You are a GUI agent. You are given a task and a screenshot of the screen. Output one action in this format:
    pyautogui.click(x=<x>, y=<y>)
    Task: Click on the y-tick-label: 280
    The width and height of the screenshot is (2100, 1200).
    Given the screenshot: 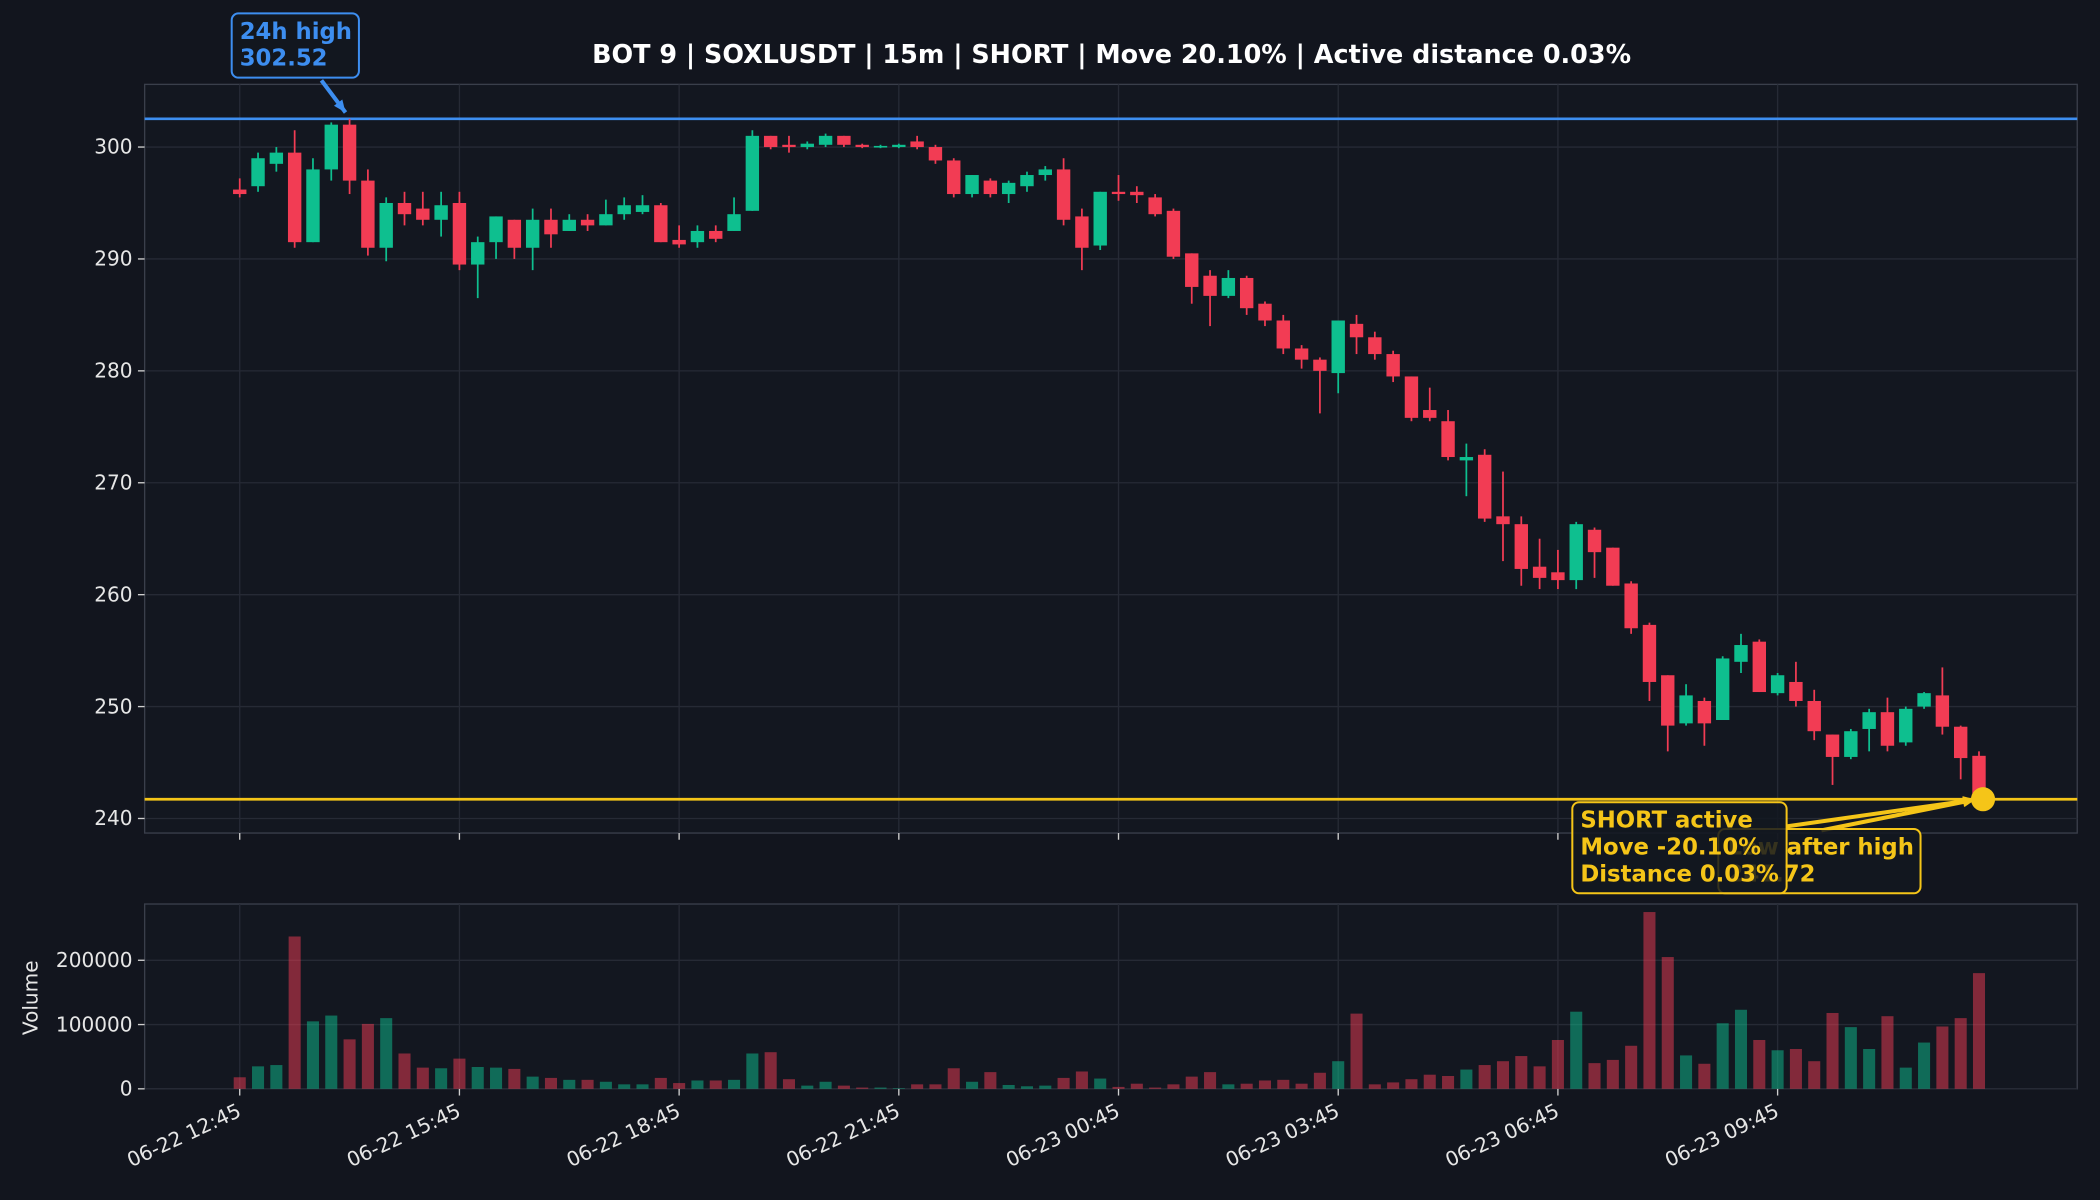 What is the action you would take?
    pyautogui.click(x=113, y=371)
    